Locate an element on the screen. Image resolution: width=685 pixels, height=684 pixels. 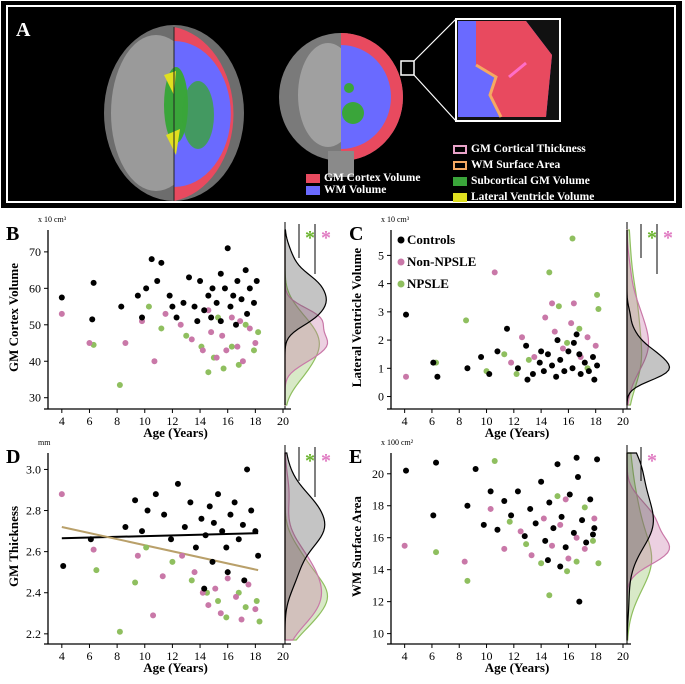
swatch-wm-volume is located at coordinates (313, 190).